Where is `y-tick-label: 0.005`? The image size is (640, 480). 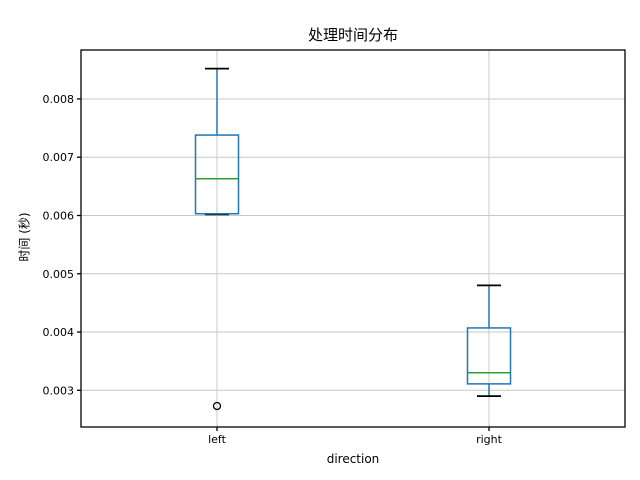 y-tick-label: 0.005 is located at coordinates (59, 274).